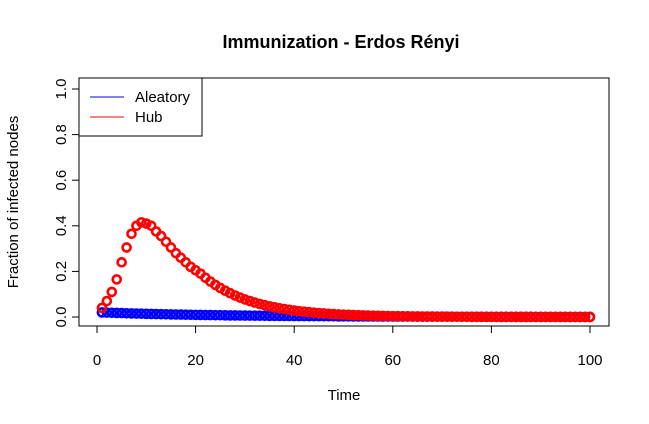 Image resolution: width=649 pixels, height=424 pixels. I want to click on chart-title: Immunization - Erdos Rényi, so click(340, 42).